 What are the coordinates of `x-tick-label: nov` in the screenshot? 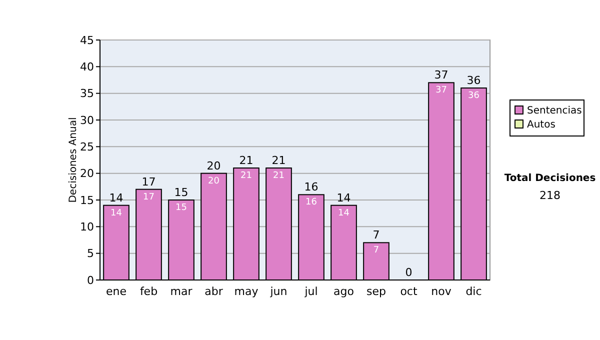 It's located at (441, 291).